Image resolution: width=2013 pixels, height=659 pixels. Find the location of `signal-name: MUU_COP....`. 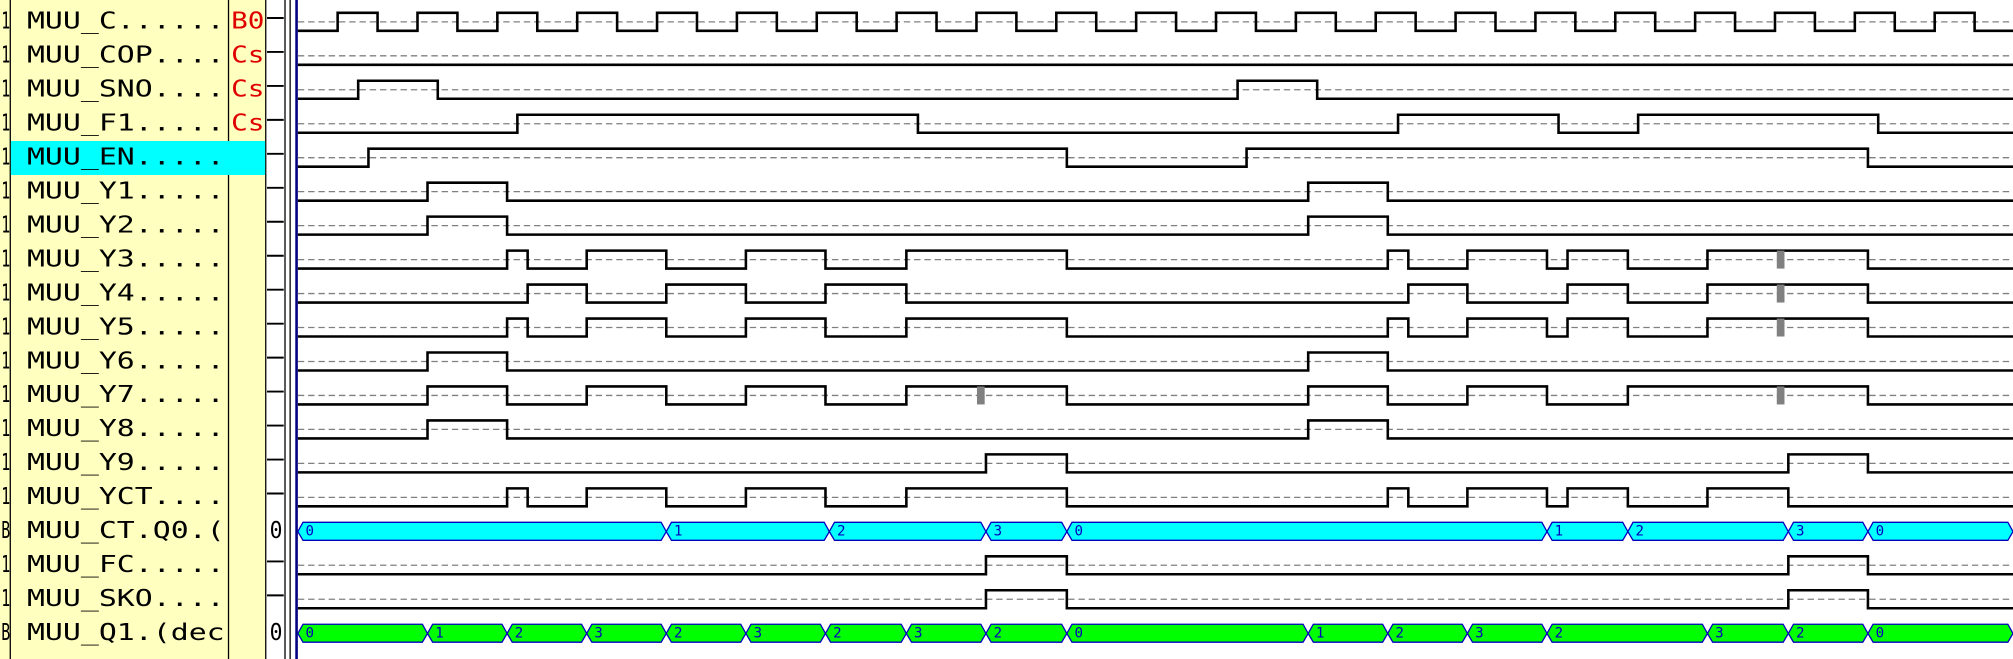

signal-name: MUU_COP.... is located at coordinates (126, 56).